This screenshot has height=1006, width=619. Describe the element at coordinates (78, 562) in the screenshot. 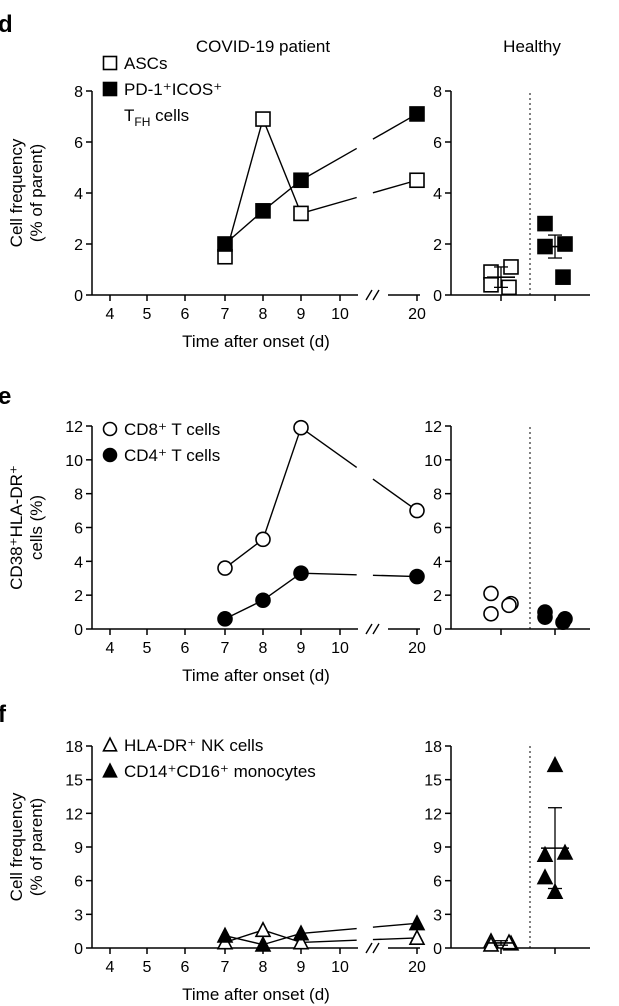

I see `panel-e-y-tick-label: 4` at that location.